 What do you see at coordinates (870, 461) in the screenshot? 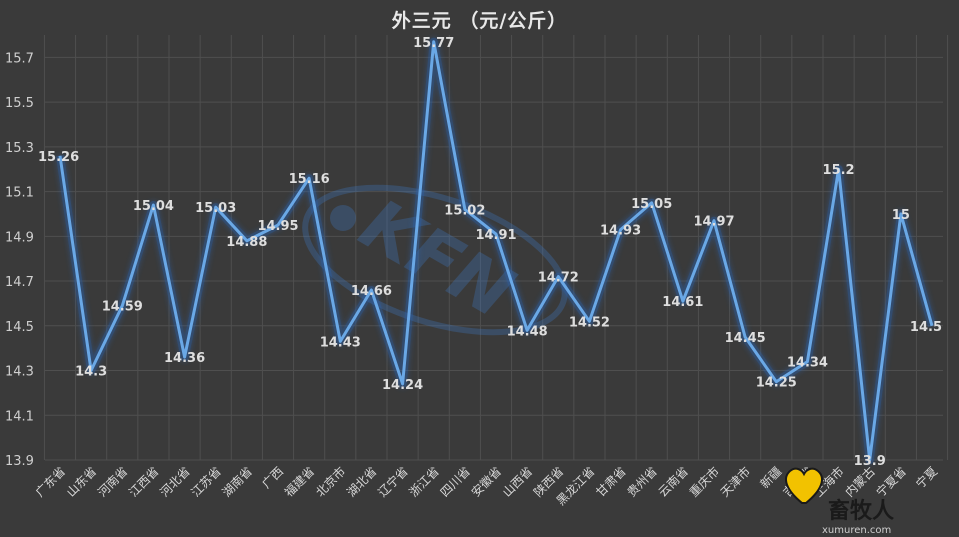
I see `data-label: 13.9` at bounding box center [870, 461].